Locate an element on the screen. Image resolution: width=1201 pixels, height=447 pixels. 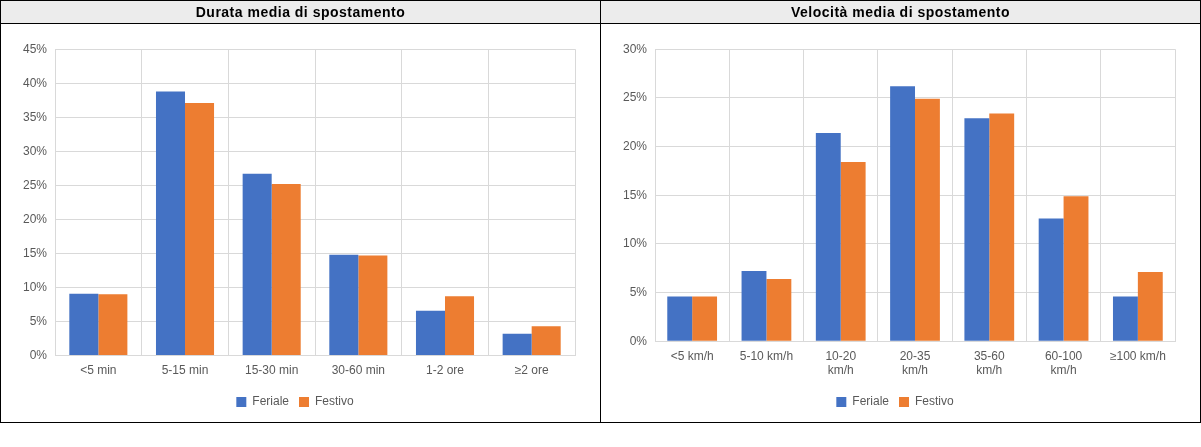
x-tick-label: <5 km/h is located at coordinates (692, 355).